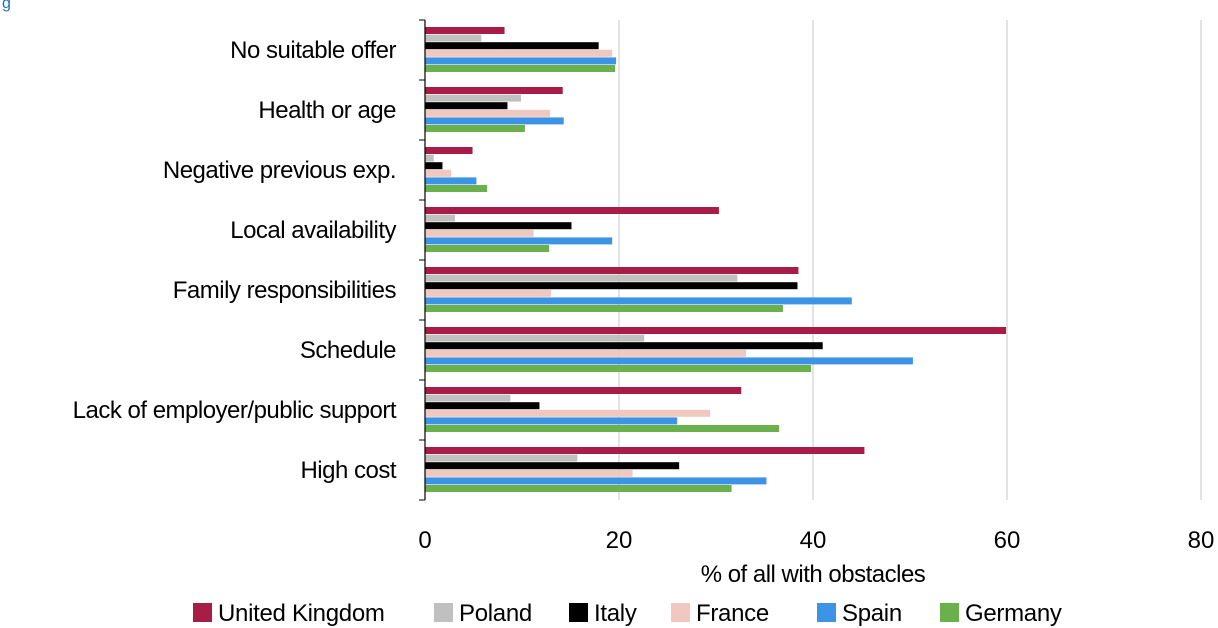 Image resolution: width=1218 pixels, height=628 pixels. I want to click on x-tick-labels: 0 20 40 60 80, so click(816, 540).